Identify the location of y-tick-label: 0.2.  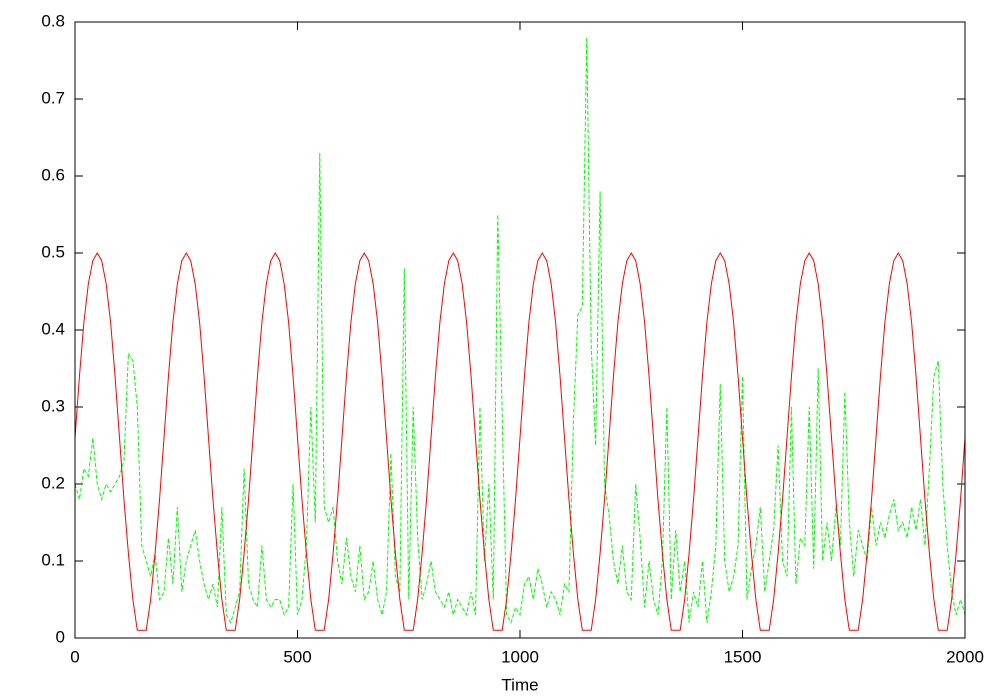
(53, 482).